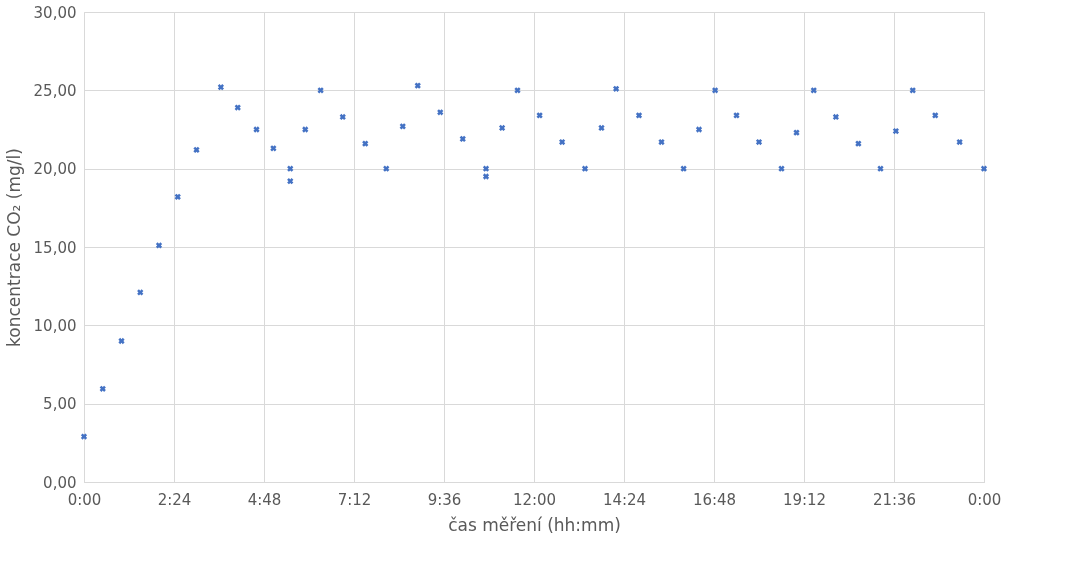  I want to click on x-tick-label: 19:12, so click(804, 499).